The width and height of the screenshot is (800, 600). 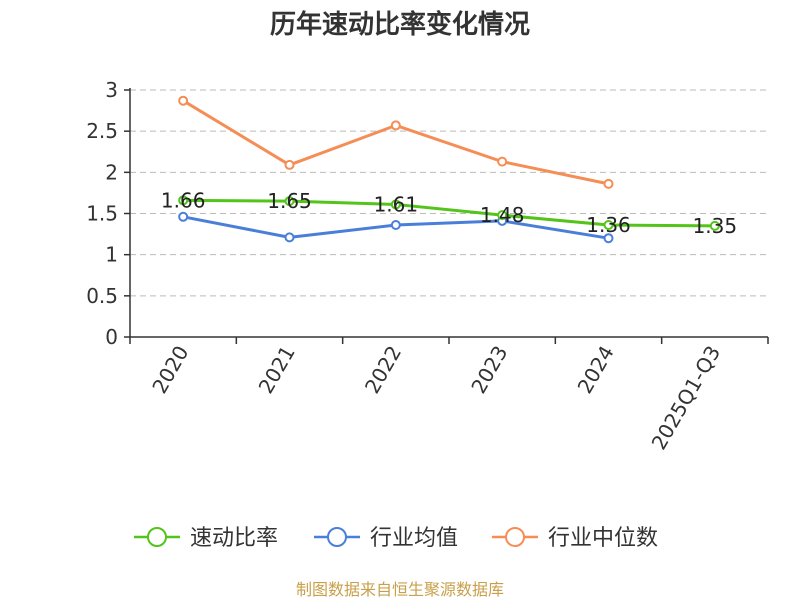 What do you see at coordinates (603, 538) in the screenshot?
I see `legend-label: 行业中位数` at bounding box center [603, 538].